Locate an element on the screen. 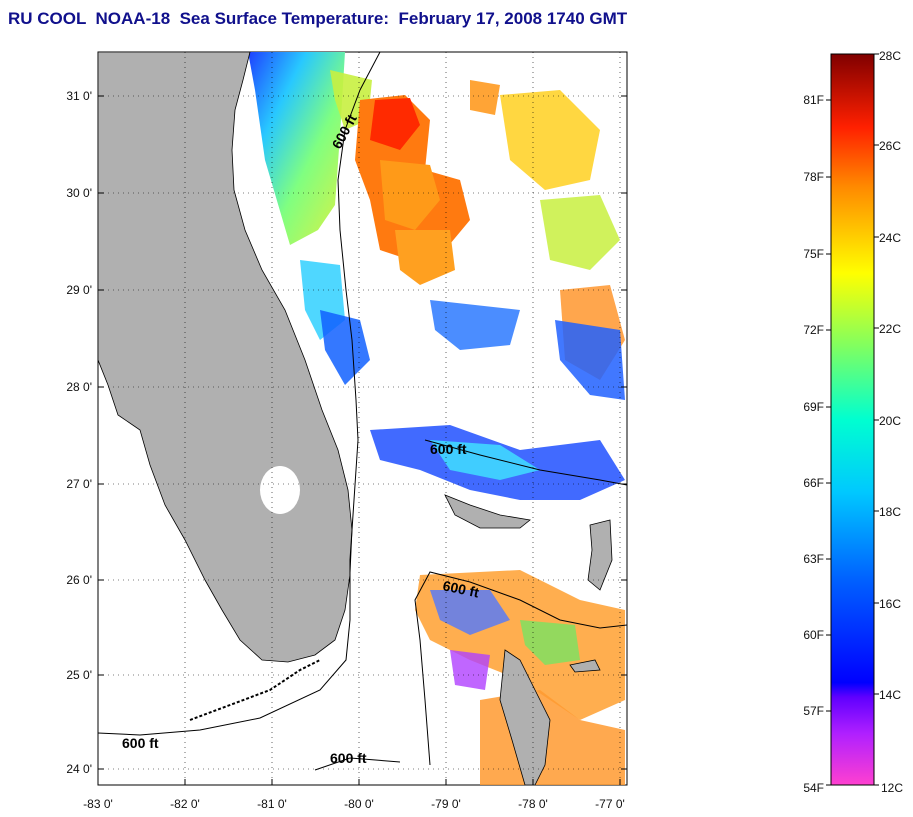  grand-bahama-island is located at coordinates (487, 511).